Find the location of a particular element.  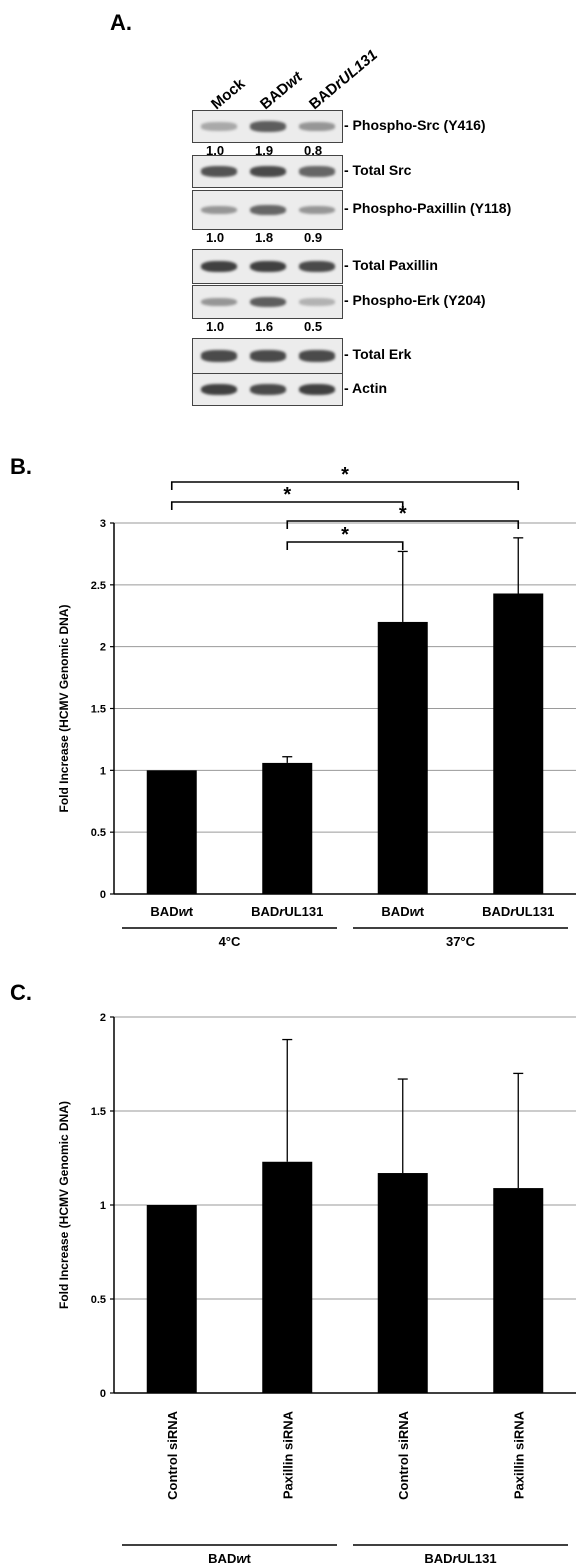

quantification-value: 1.9 is located at coordinates (264, 150).